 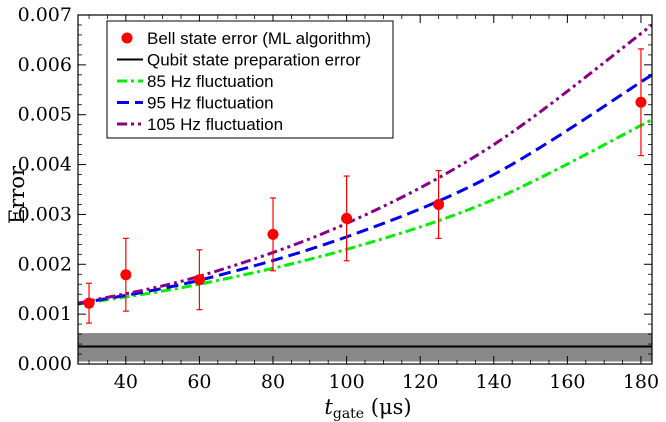 I want to click on x-tick-label: 80, so click(x=273, y=382).